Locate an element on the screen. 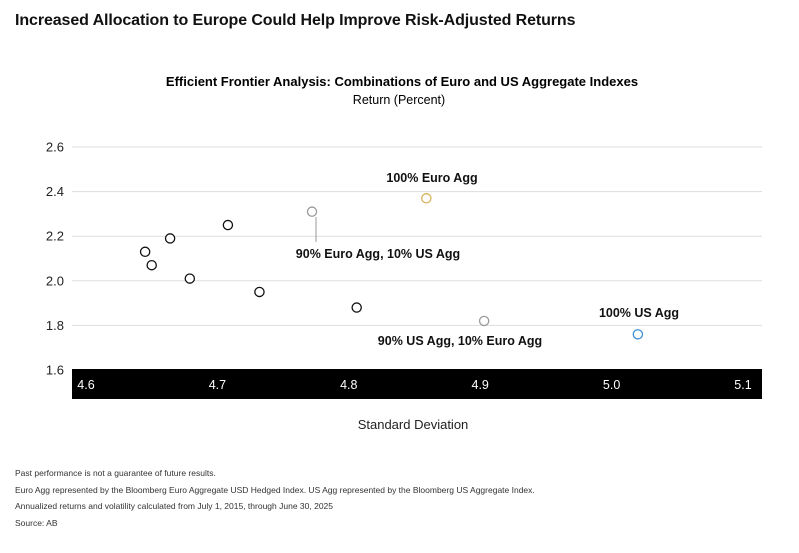 The width and height of the screenshot is (799, 553). y-tick-label: 2.4 is located at coordinates (55, 191).